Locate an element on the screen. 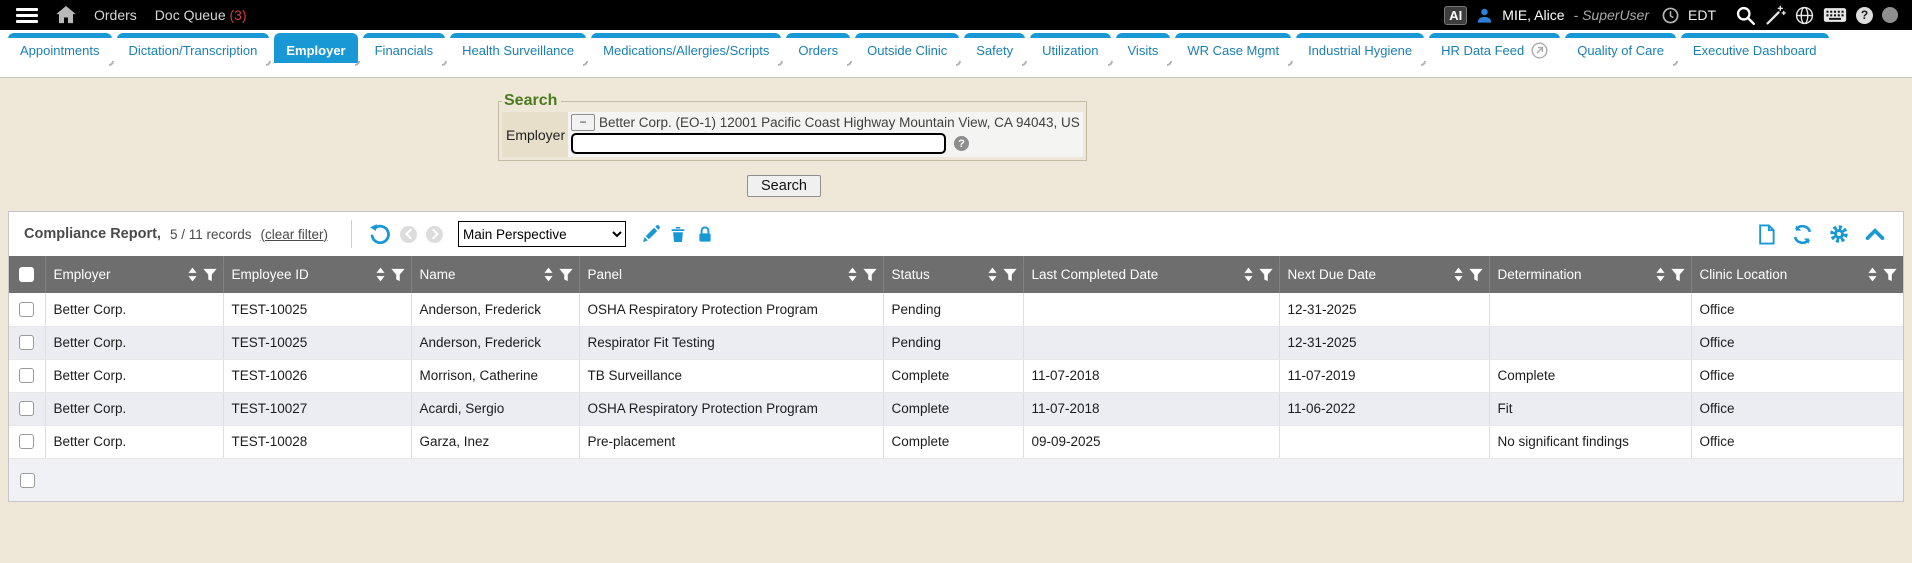 This screenshot has height=563, width=1912. tab-health-surveillance: Health Surveillance is located at coordinates (519, 49).